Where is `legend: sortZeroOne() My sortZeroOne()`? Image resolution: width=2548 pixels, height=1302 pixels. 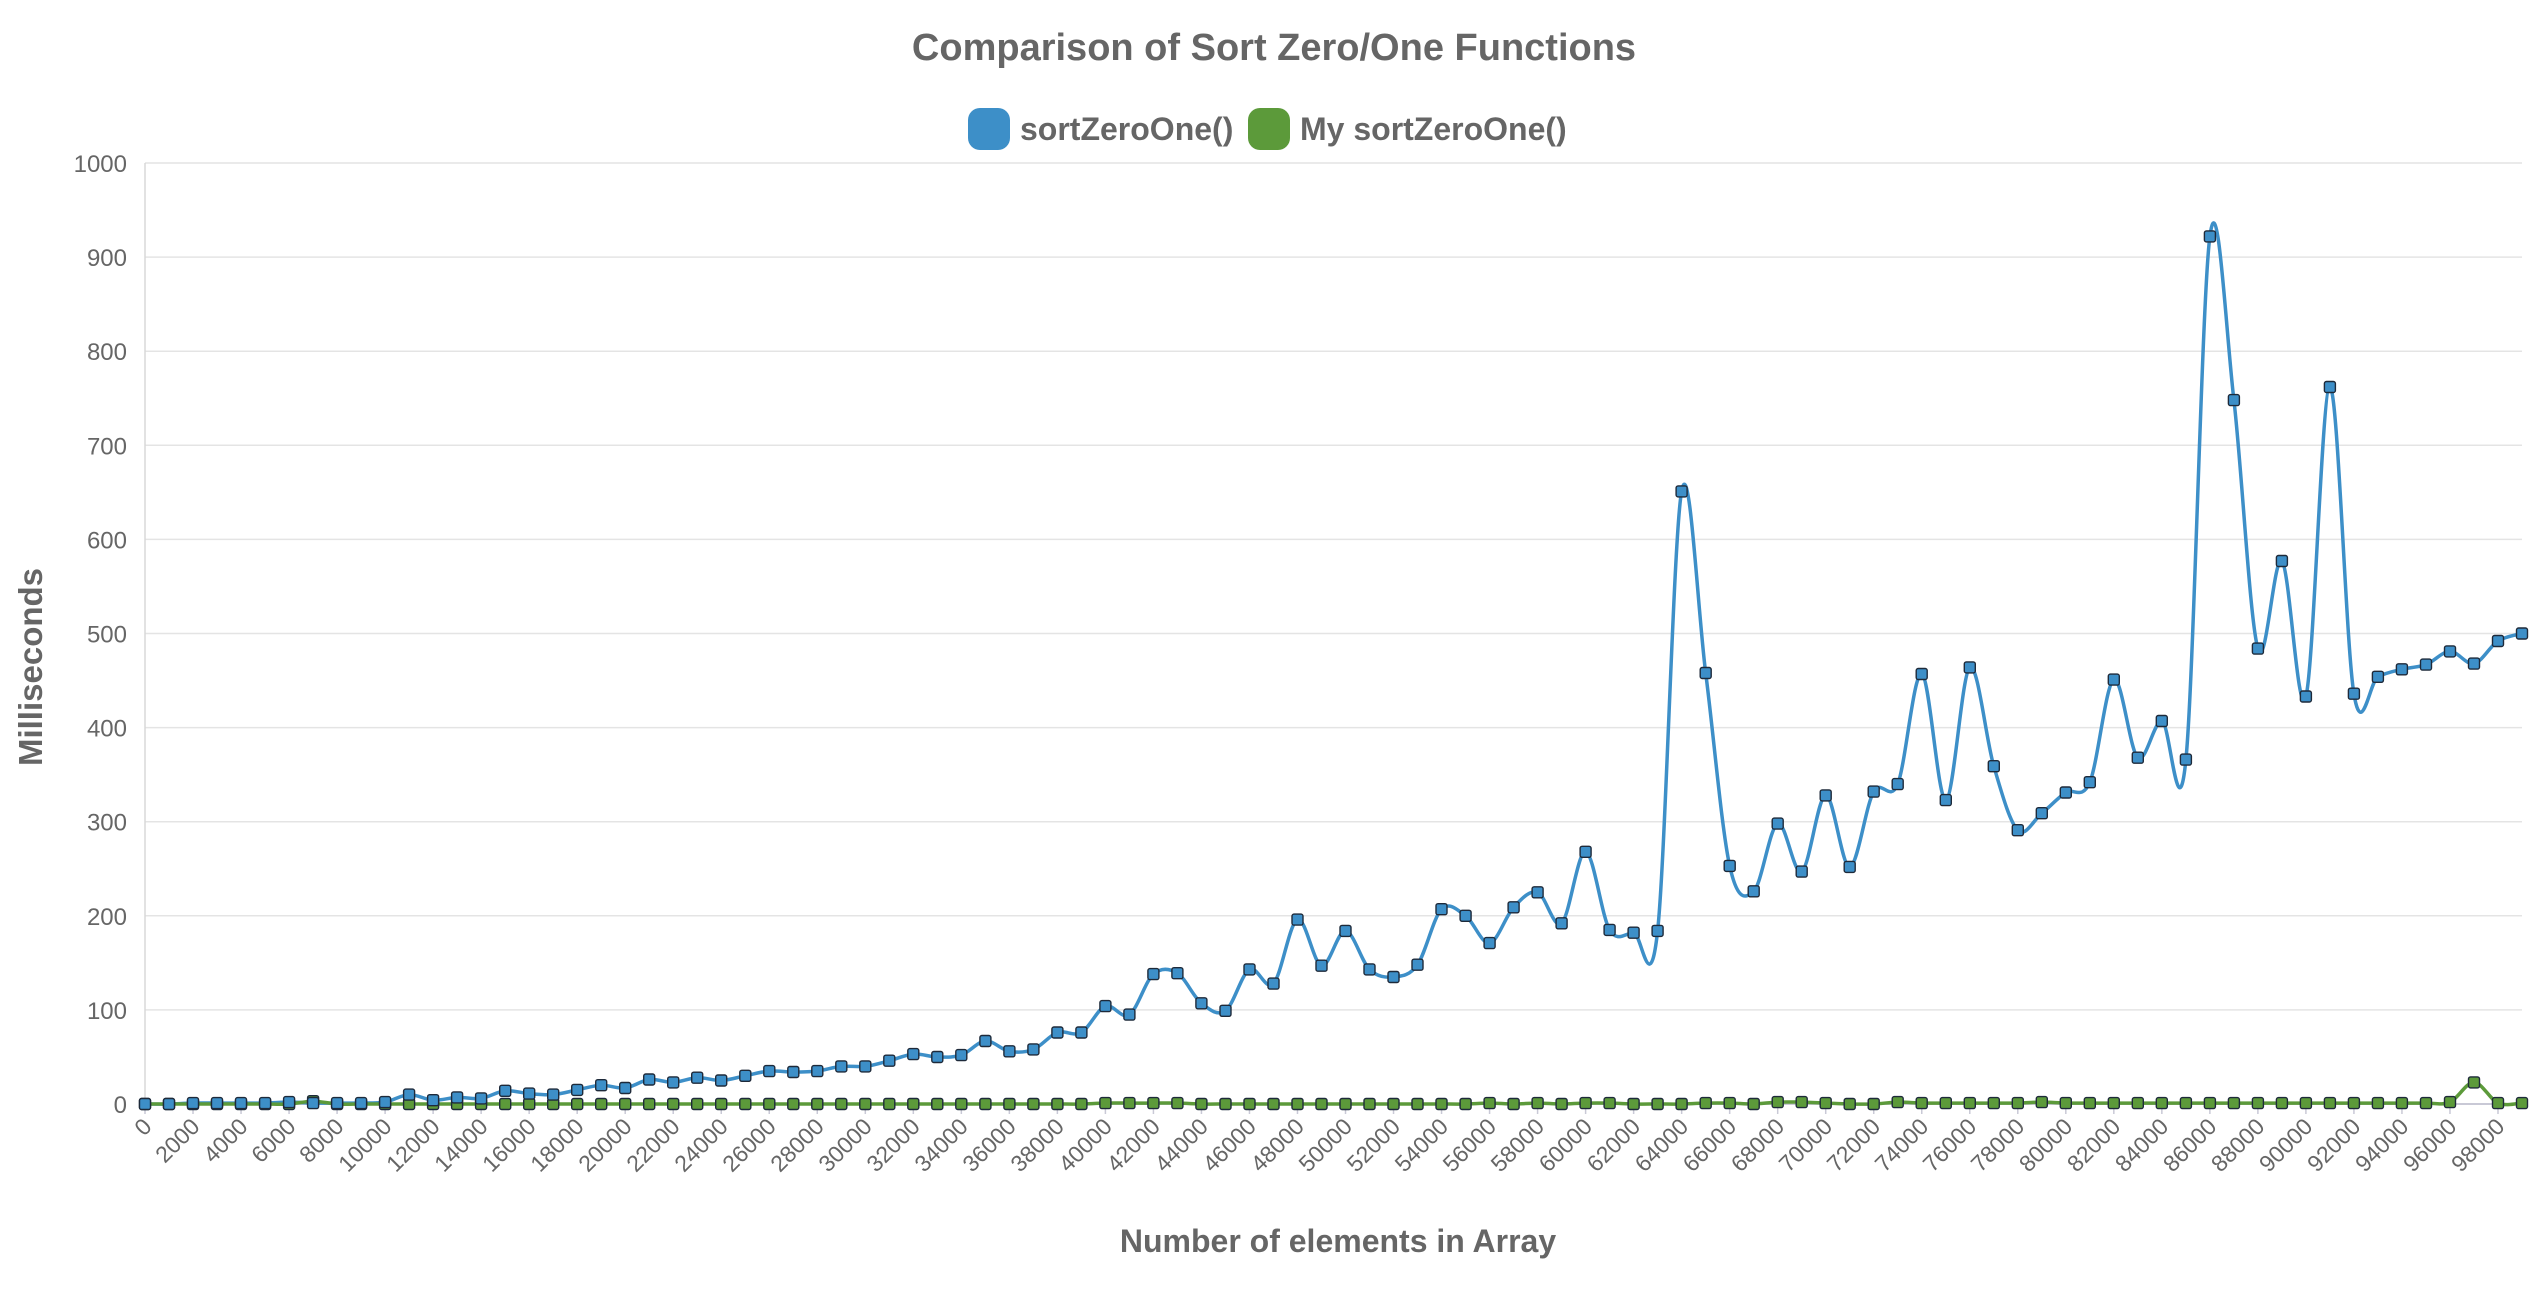
legend: sortZeroOne() My sortZeroOne() is located at coordinates (1267, 129).